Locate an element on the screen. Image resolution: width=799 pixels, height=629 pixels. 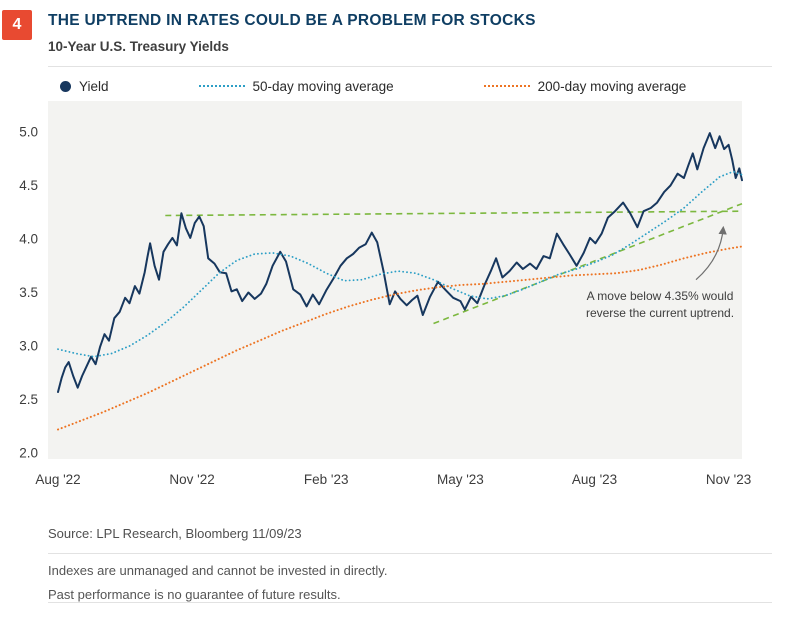
y-tick-label: 2.0 is located at coordinates (28, 453).